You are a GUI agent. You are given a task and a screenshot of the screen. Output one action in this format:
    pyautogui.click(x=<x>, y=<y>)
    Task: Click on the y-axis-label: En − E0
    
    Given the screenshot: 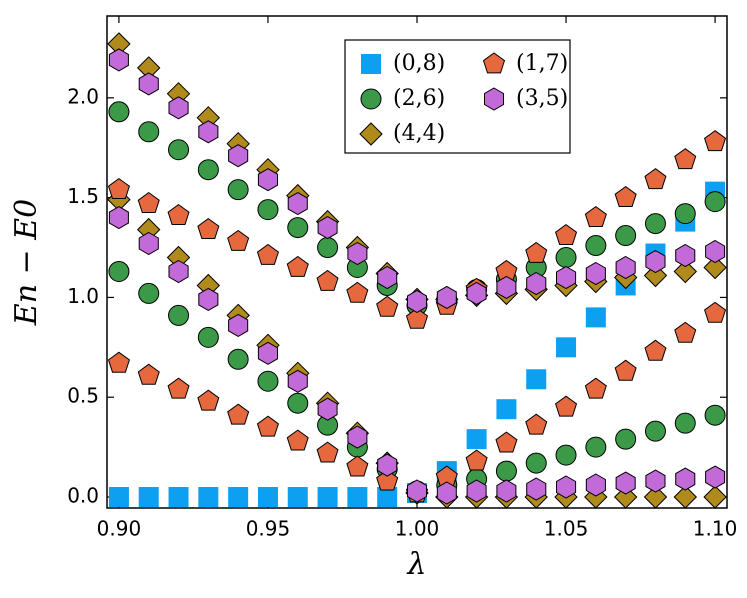 What is the action you would take?
    pyautogui.click(x=26, y=262)
    